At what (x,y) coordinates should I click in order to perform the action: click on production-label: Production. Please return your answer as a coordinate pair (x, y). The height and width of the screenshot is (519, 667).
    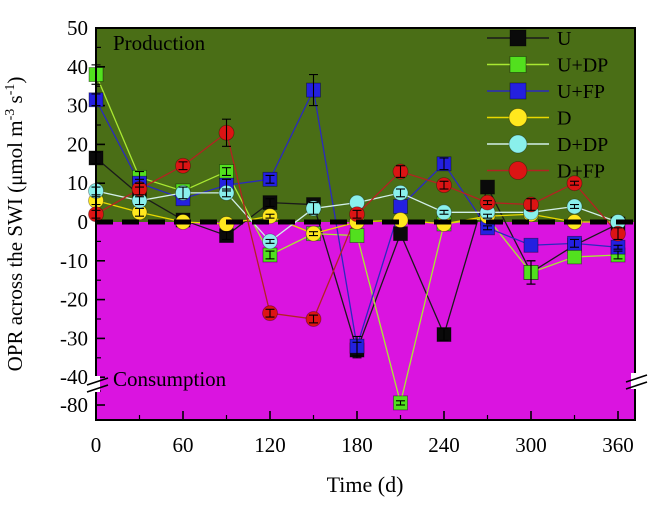
    Looking at the image, I should click on (159, 43).